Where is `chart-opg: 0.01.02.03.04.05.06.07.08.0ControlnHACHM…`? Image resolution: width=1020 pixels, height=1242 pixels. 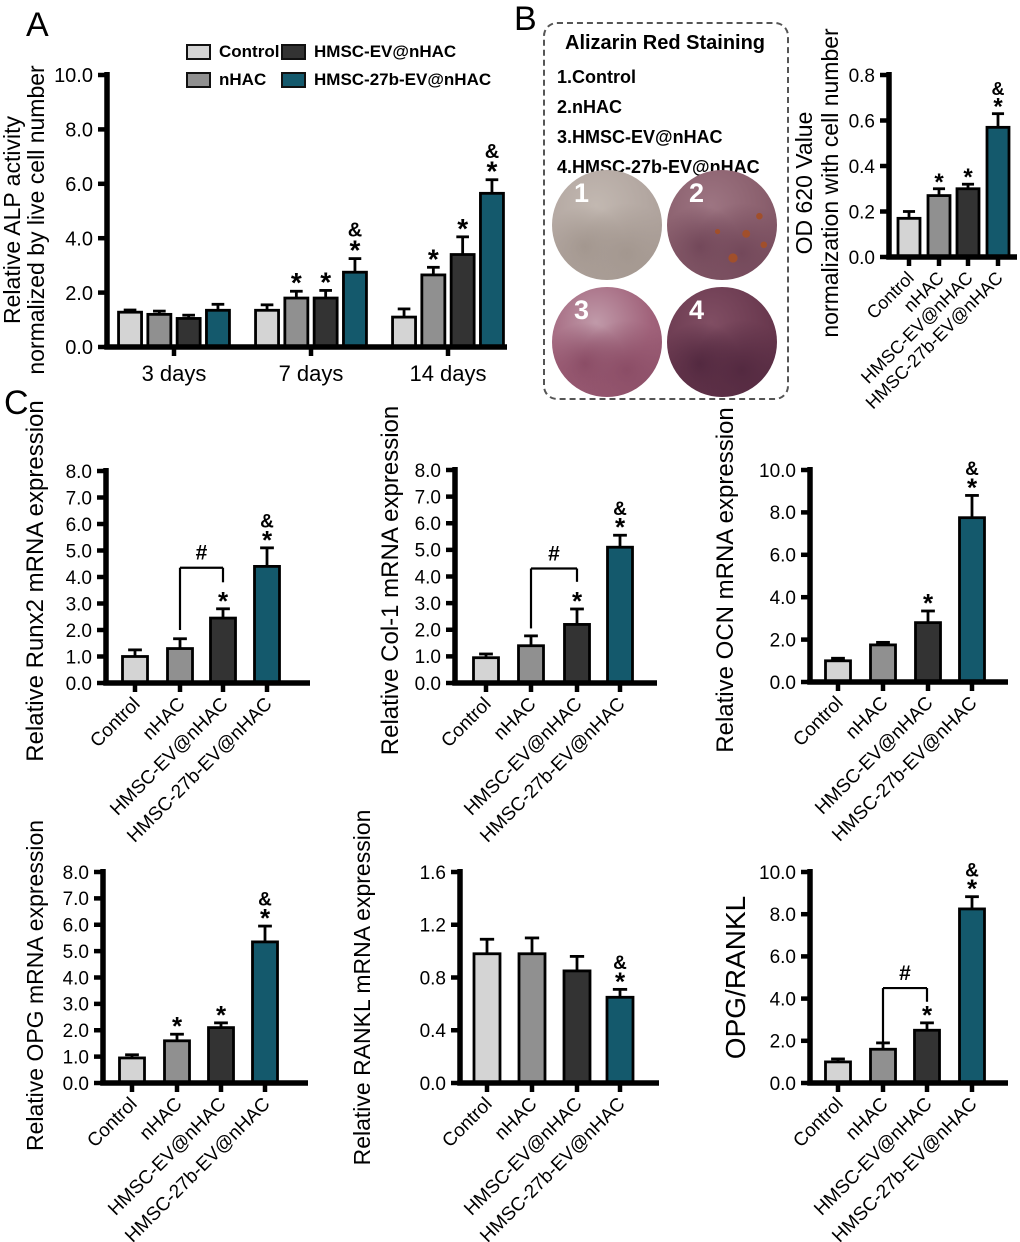 chart-opg: 0.01.02.03.04.05.06.07.08.0ControlnHACHM… is located at coordinates (165, 1031).